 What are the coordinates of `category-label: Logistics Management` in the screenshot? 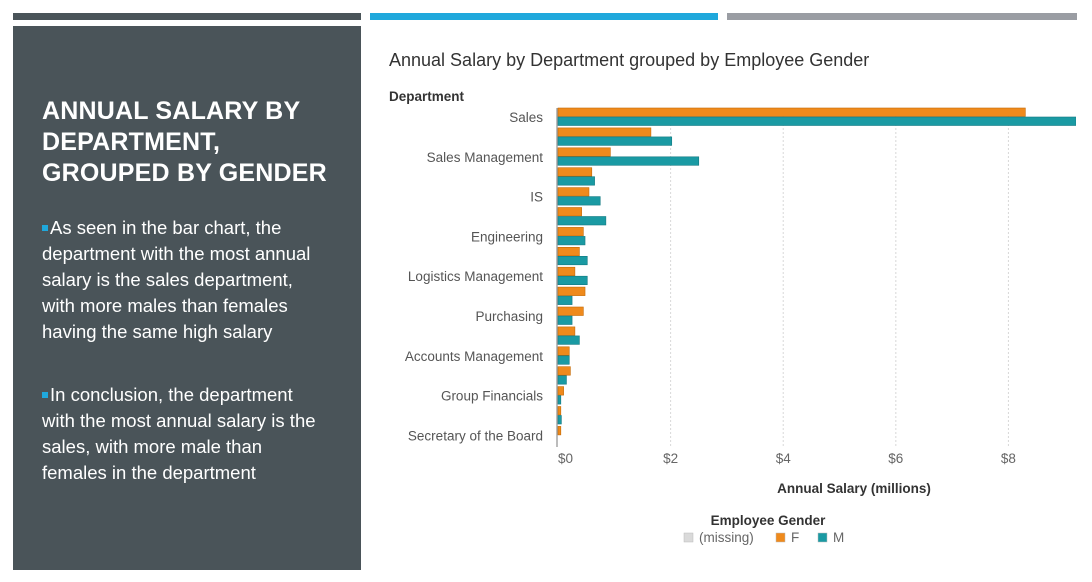 It's located at (475, 276).